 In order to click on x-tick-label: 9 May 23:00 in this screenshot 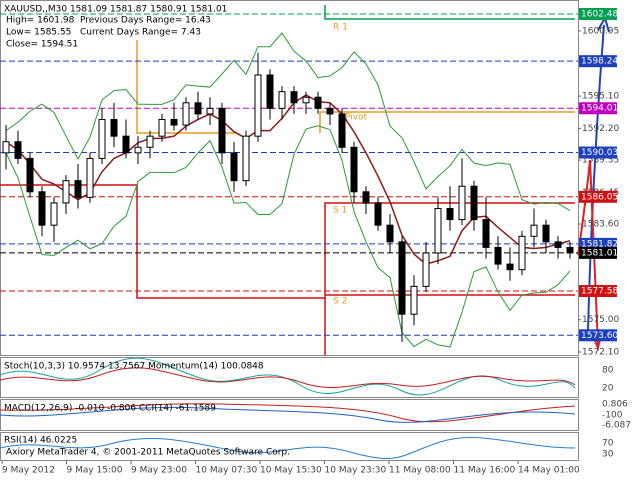, I will do `click(159, 471)`.